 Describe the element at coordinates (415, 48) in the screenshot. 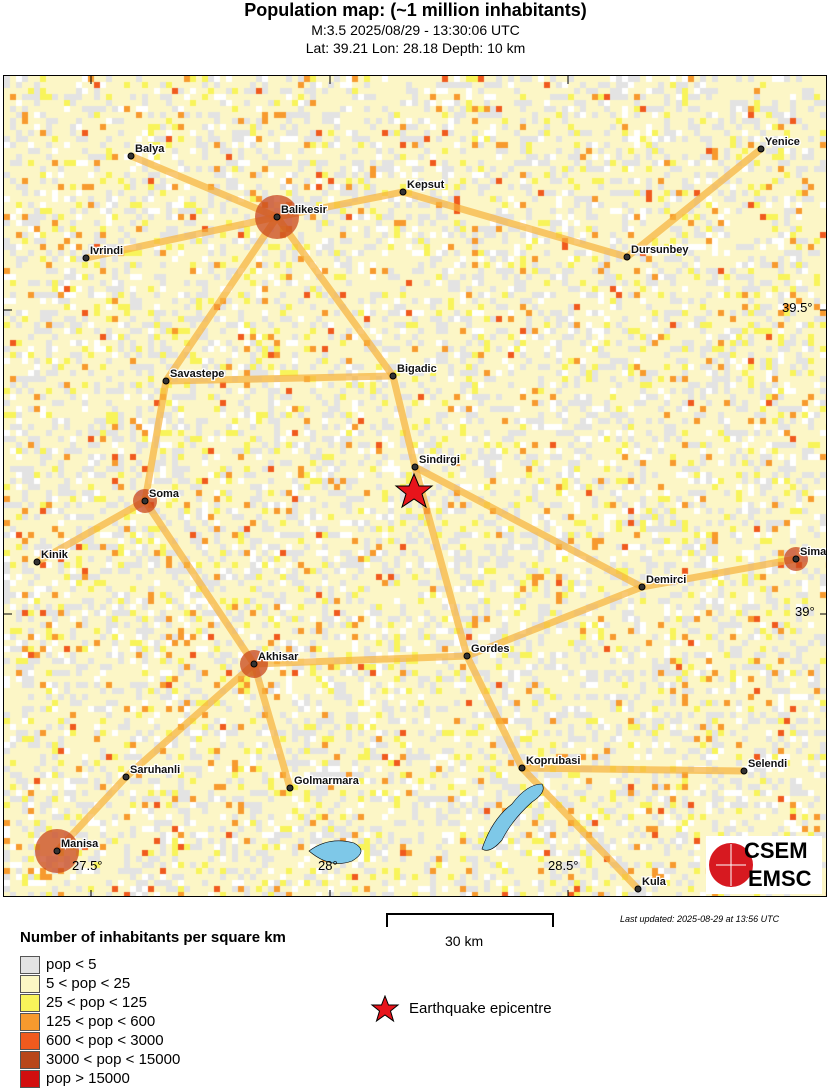

I see `event-location: Lat: 39.21 Lon: 28.18 Depth: 10 km` at that location.